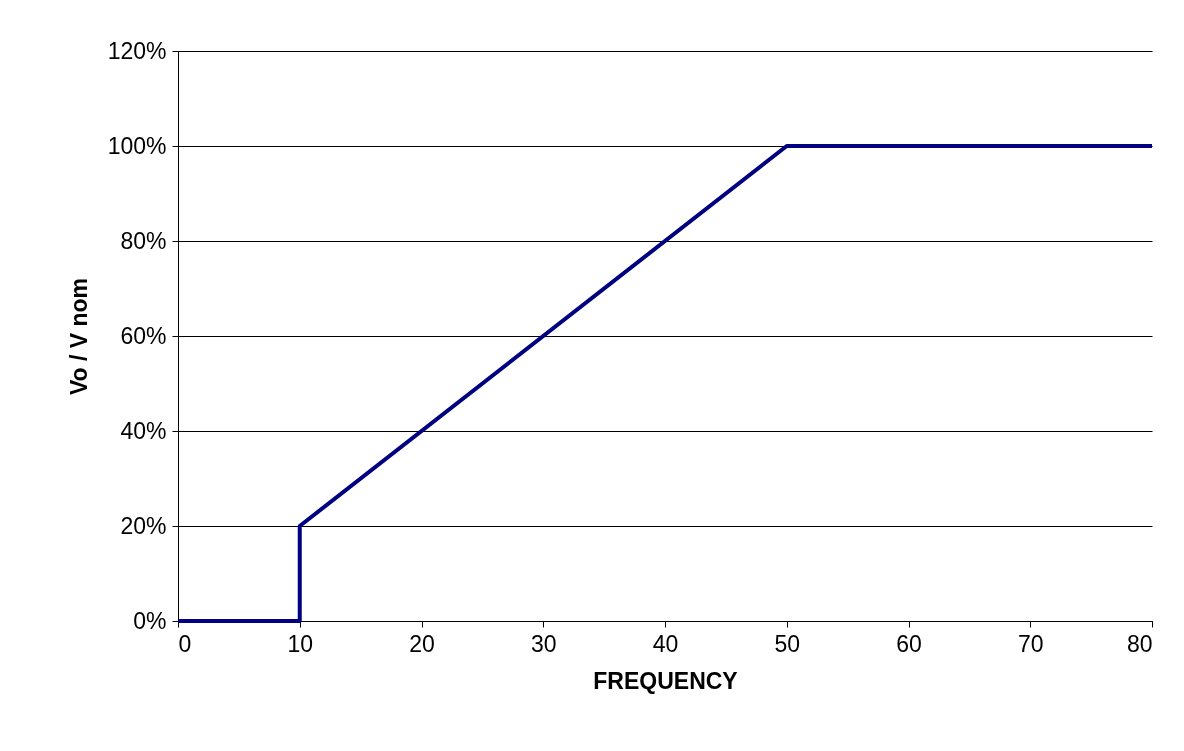 This screenshot has height=751, width=1184. What do you see at coordinates (422, 643) in the screenshot?
I see `x-tick-label: 20` at bounding box center [422, 643].